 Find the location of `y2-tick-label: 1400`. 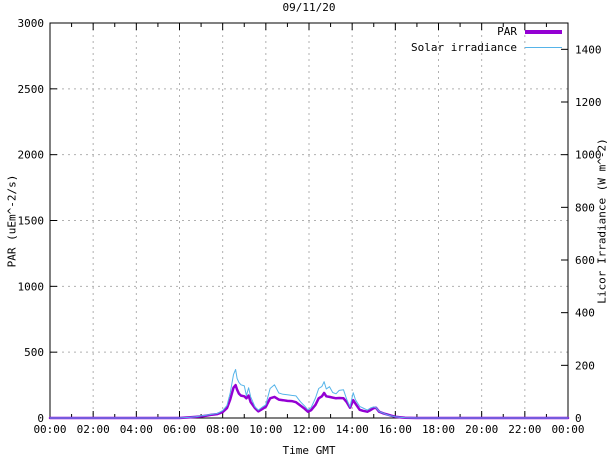

y2-tick-label: 1400 is located at coordinates (588, 49).